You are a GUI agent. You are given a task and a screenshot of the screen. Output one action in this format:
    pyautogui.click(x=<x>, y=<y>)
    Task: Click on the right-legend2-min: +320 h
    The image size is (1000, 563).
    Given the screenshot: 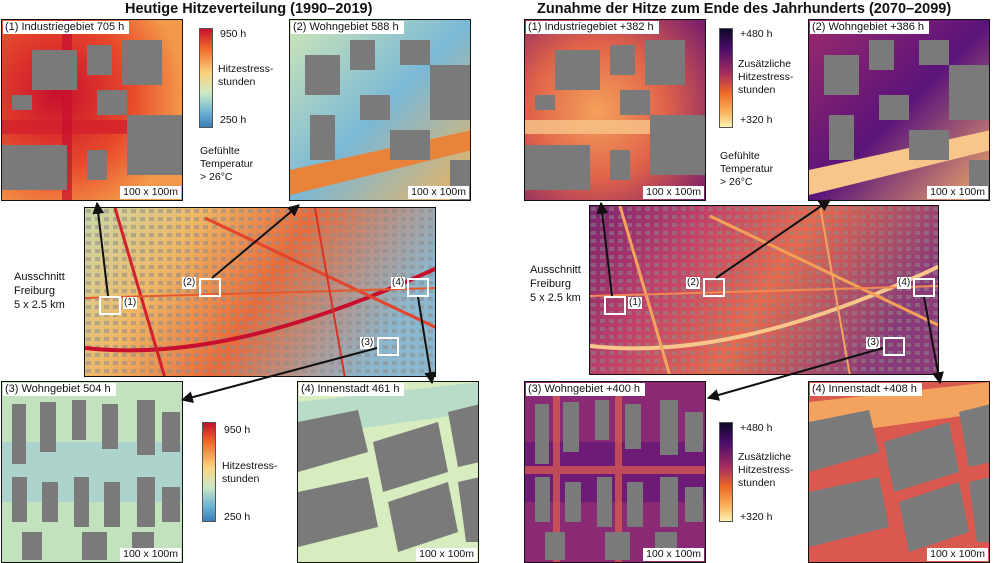 What is the action you would take?
    pyautogui.click(x=756, y=517)
    